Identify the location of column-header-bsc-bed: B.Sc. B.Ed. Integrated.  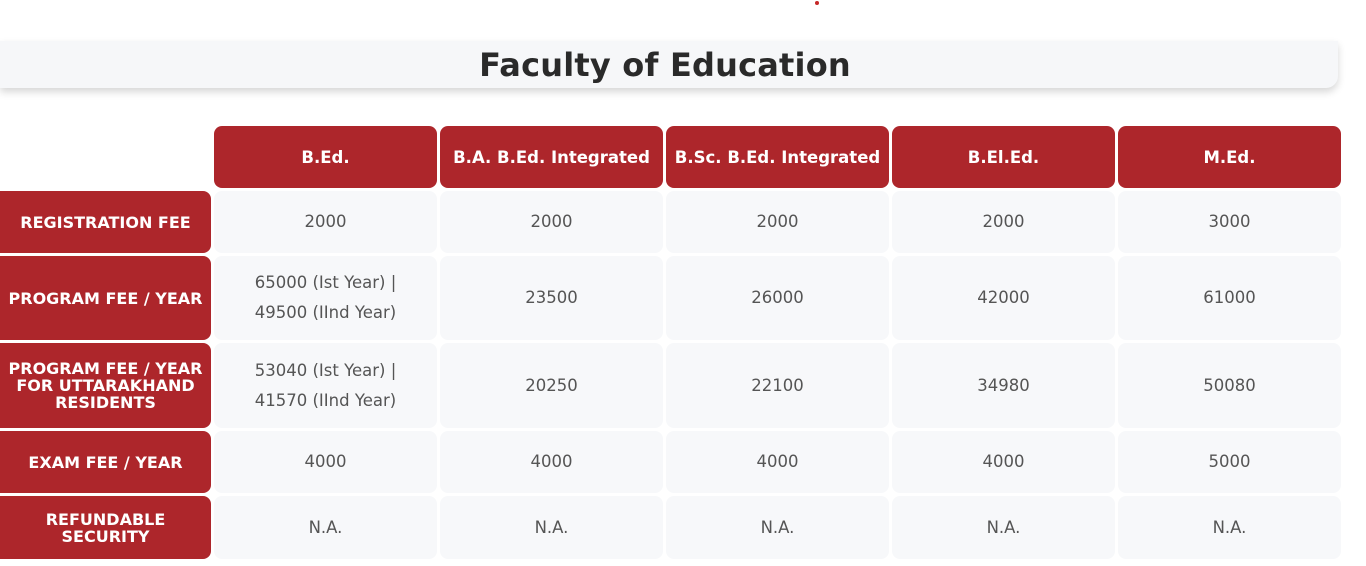
(777, 157).